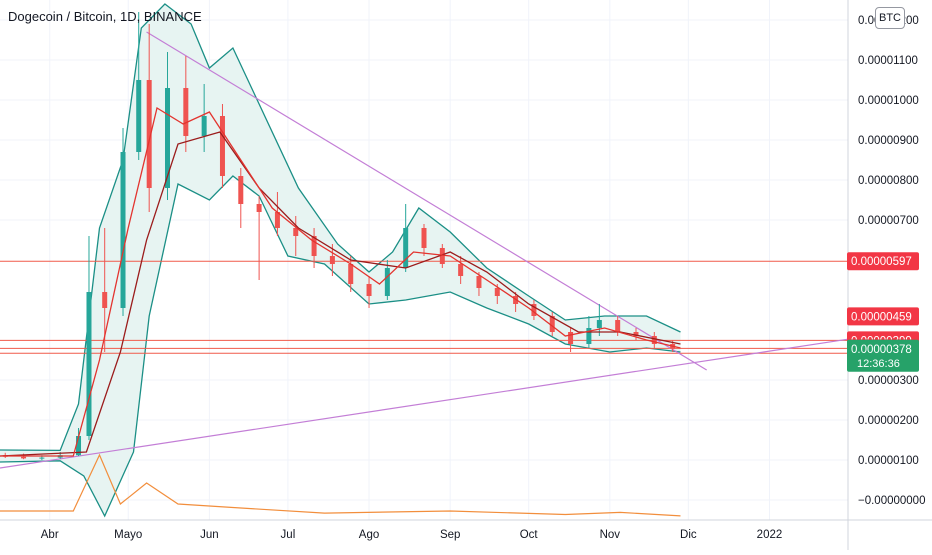 This screenshot has height=555, width=932. What do you see at coordinates (369, 535) in the screenshot?
I see `x-tick-label: Ago` at bounding box center [369, 535].